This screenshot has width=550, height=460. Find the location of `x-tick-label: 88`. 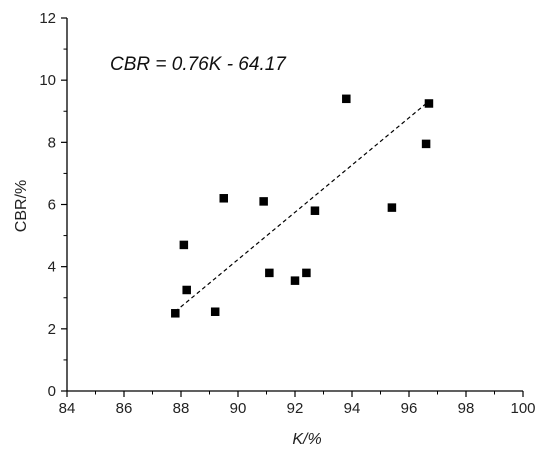

x-tick-label: 88 is located at coordinates (181, 408).